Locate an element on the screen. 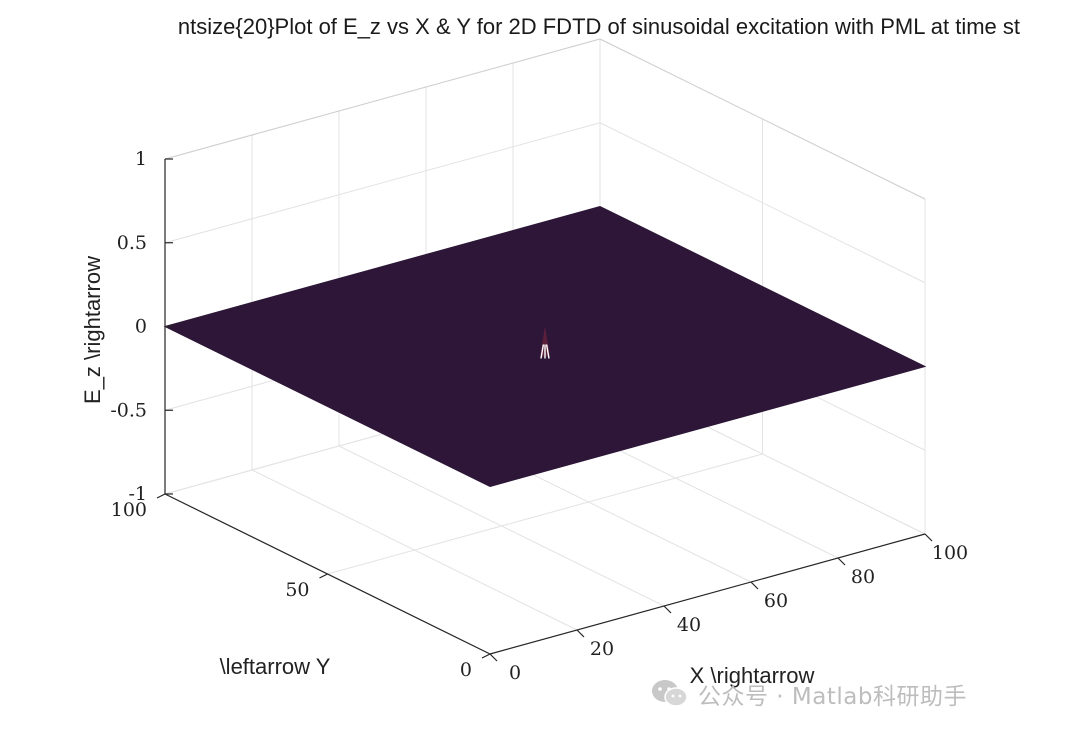 This screenshot has width=1080, height=737. y-tick-label: 100 is located at coordinates (129, 510).